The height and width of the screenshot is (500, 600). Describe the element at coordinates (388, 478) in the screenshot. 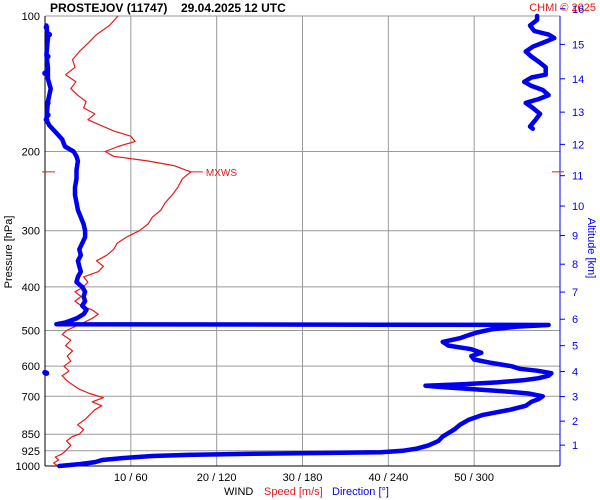

I see `wind-tick-4: 40 / 240` at that location.